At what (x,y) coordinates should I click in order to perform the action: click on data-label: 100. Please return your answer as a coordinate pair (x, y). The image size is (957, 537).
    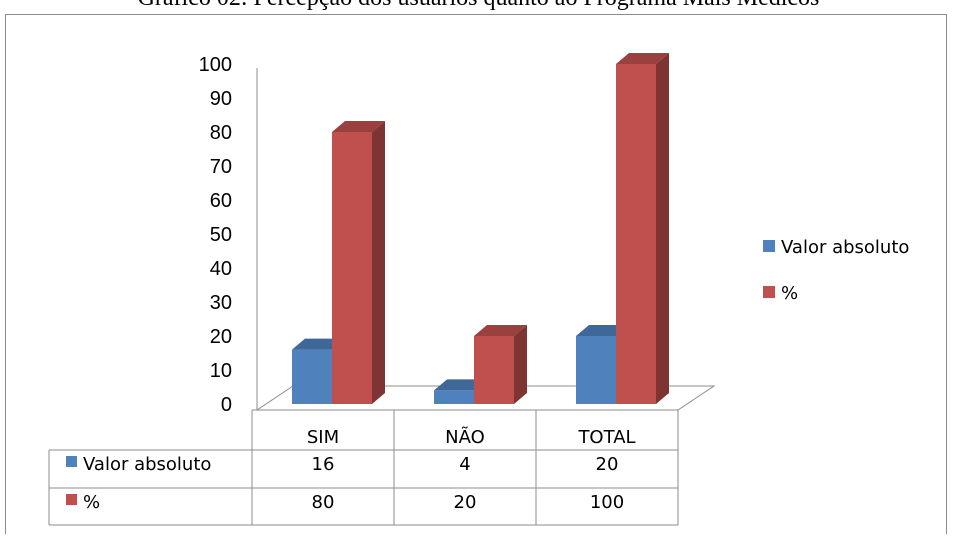
    Looking at the image, I should click on (607, 502).